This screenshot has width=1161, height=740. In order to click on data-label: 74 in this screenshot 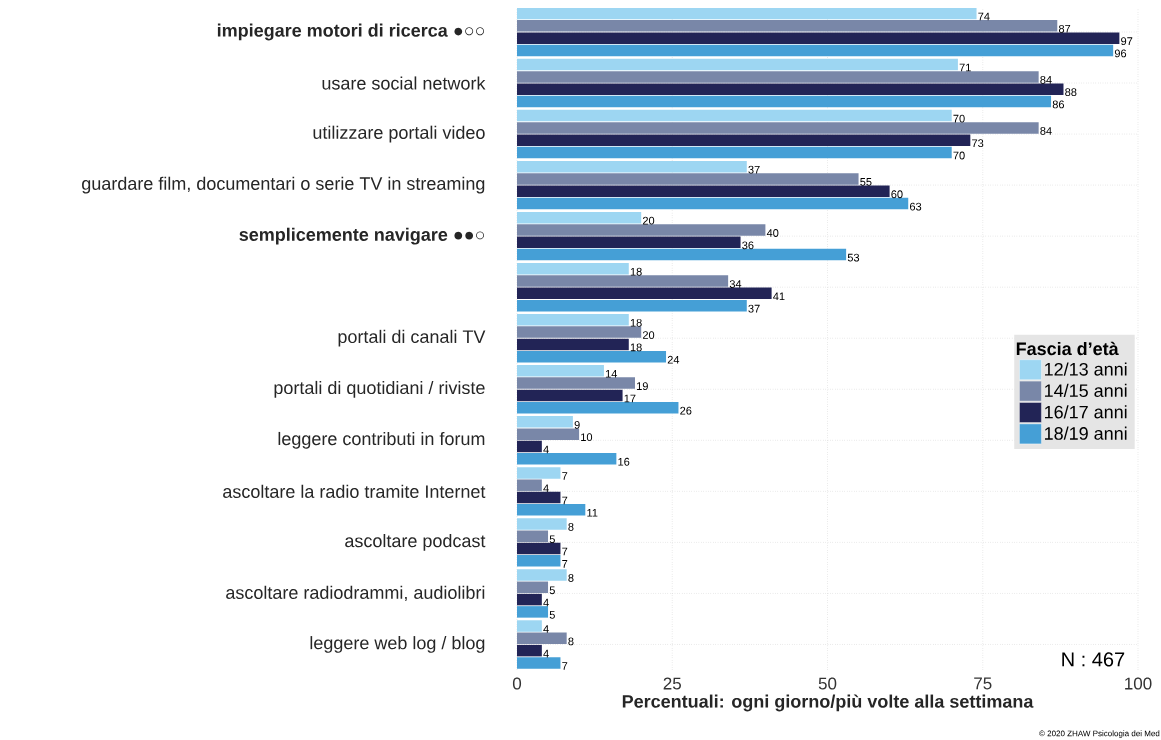, I will do `click(984, 16)`.